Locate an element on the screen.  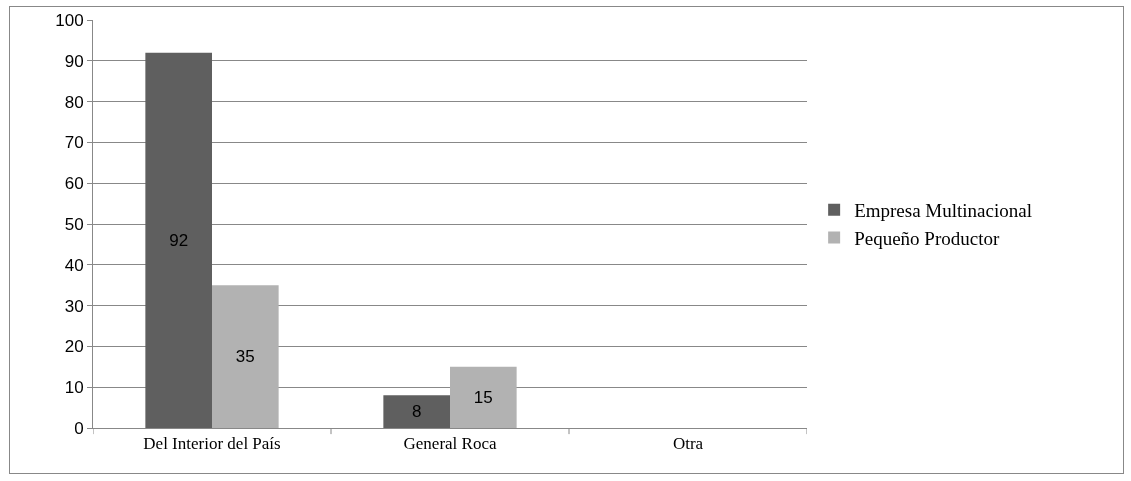
y-tick-label: 70 is located at coordinates (74, 143).